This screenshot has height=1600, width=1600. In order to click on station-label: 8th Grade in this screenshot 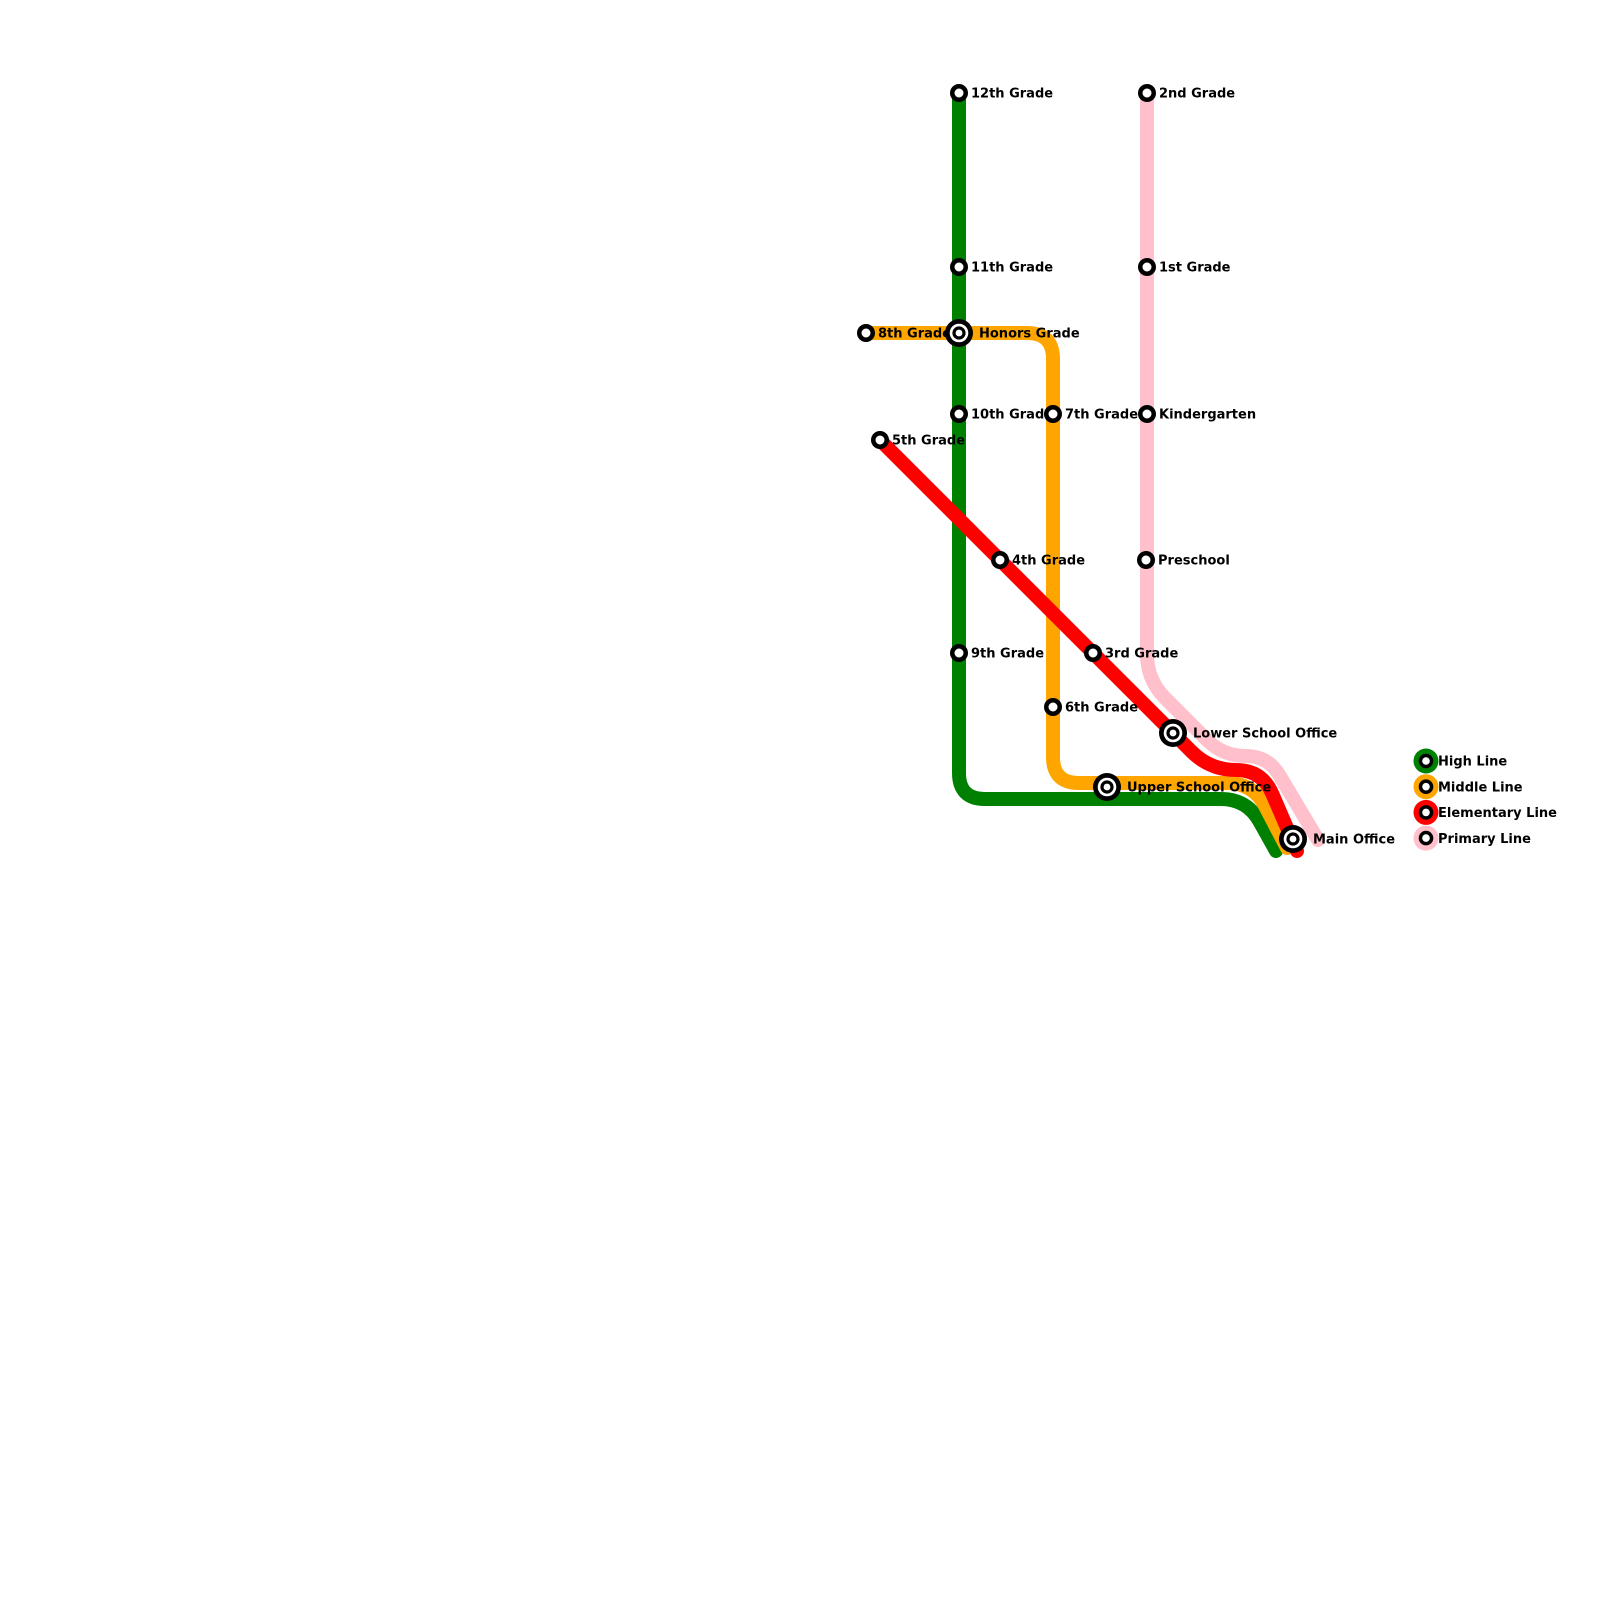, I will do `click(914, 334)`.